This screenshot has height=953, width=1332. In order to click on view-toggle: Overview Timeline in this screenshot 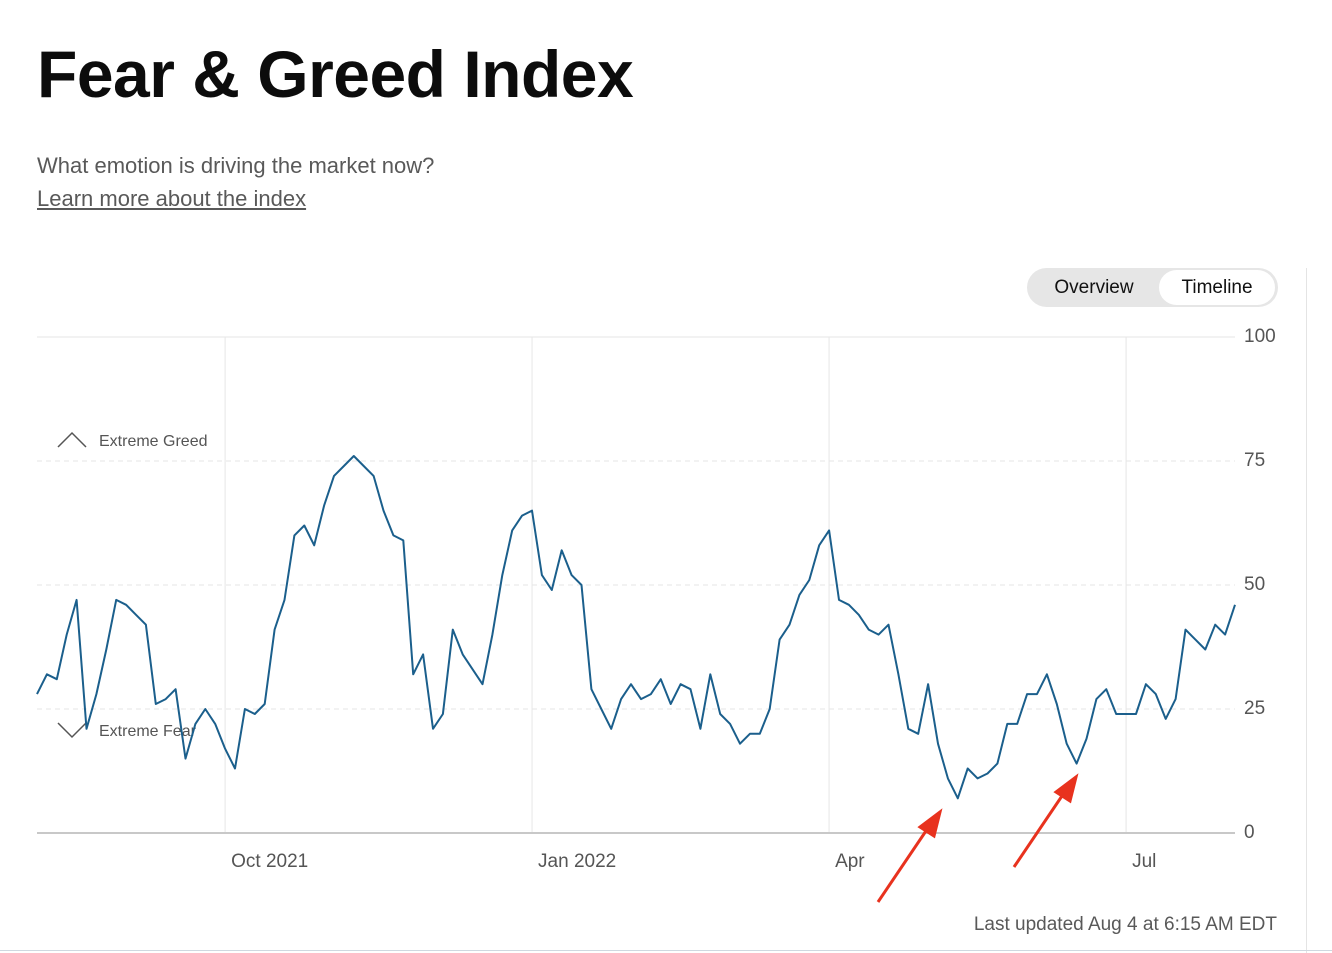, I will do `click(1152, 287)`.